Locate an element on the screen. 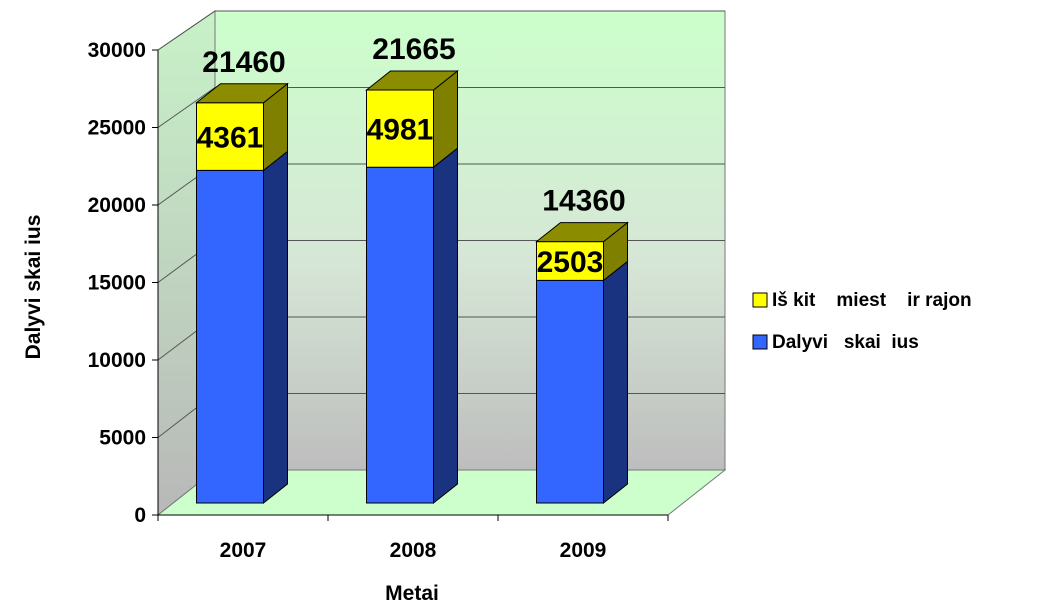 The height and width of the screenshot is (610, 1049). y-tick-label: 0 is located at coordinates (140, 515).